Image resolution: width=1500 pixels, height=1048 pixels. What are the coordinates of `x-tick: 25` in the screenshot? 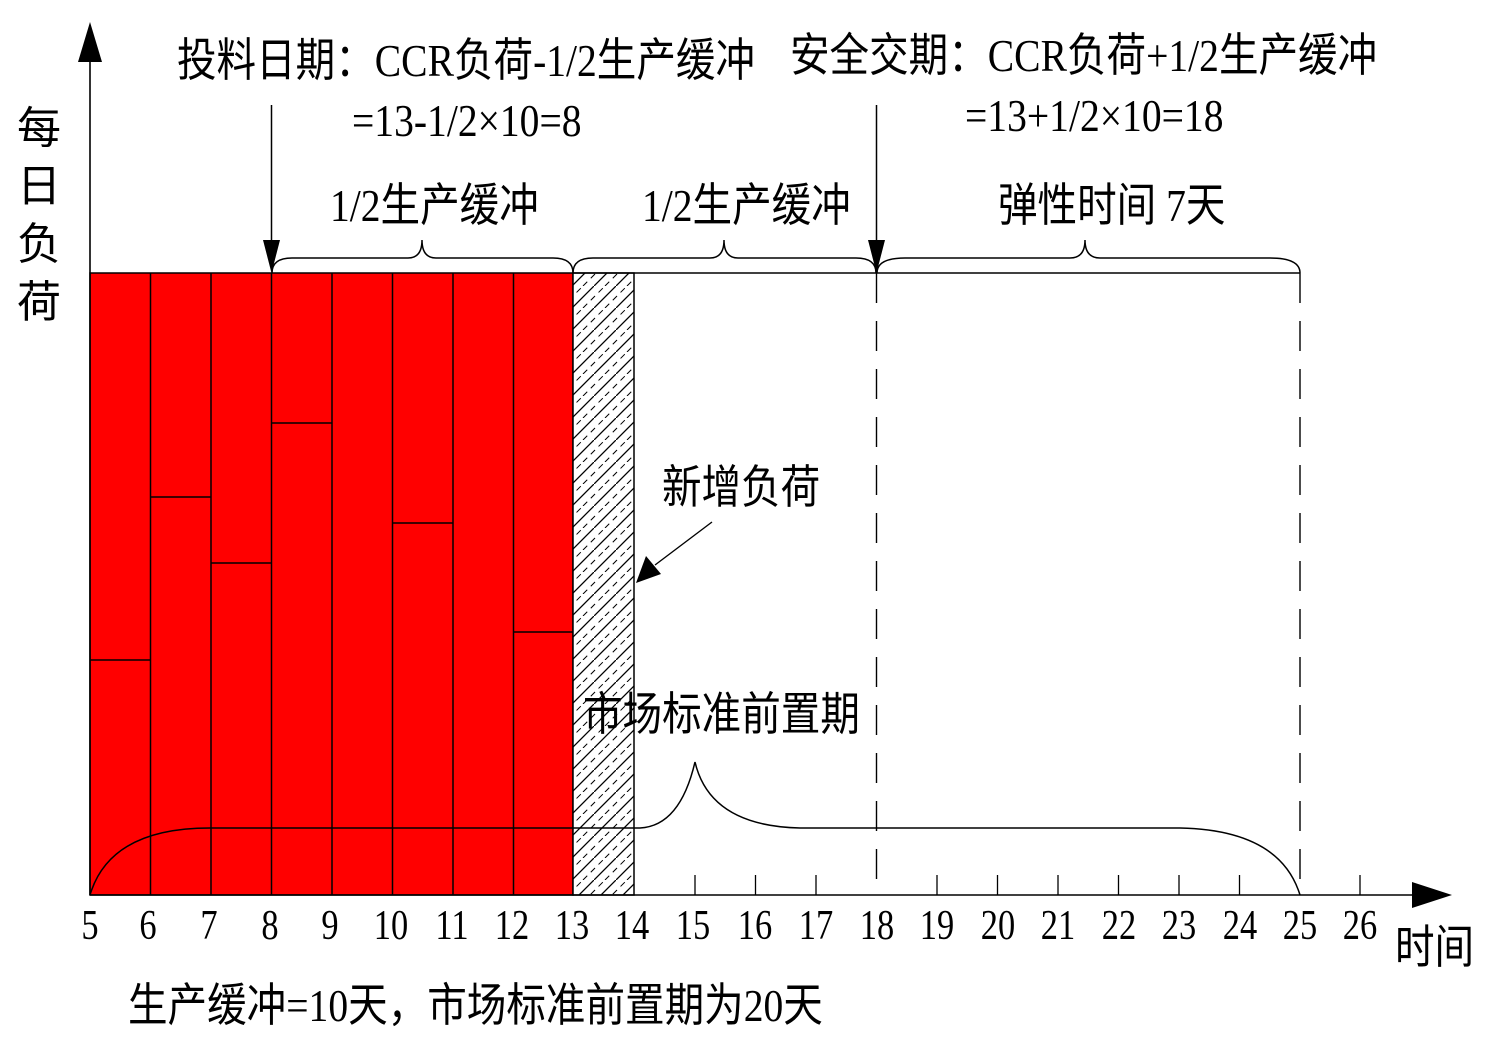 It's located at (1300, 926).